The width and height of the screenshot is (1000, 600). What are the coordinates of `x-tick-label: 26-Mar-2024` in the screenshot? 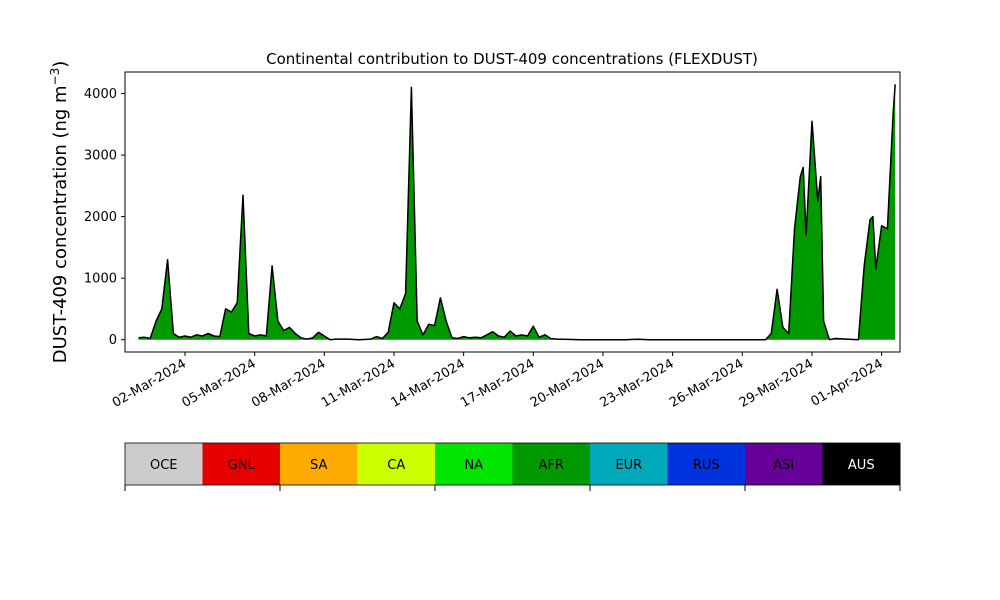 It's located at (706, 383).